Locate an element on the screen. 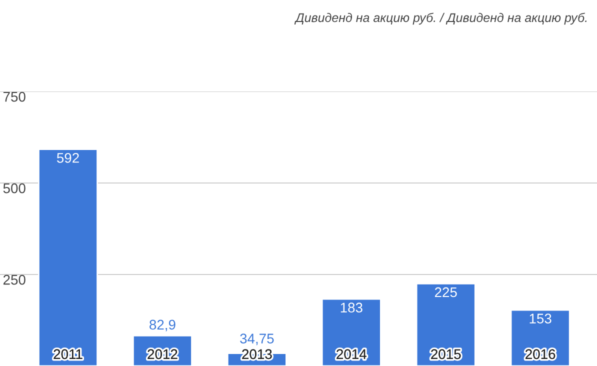  data-label: 34,75 is located at coordinates (257, 340).